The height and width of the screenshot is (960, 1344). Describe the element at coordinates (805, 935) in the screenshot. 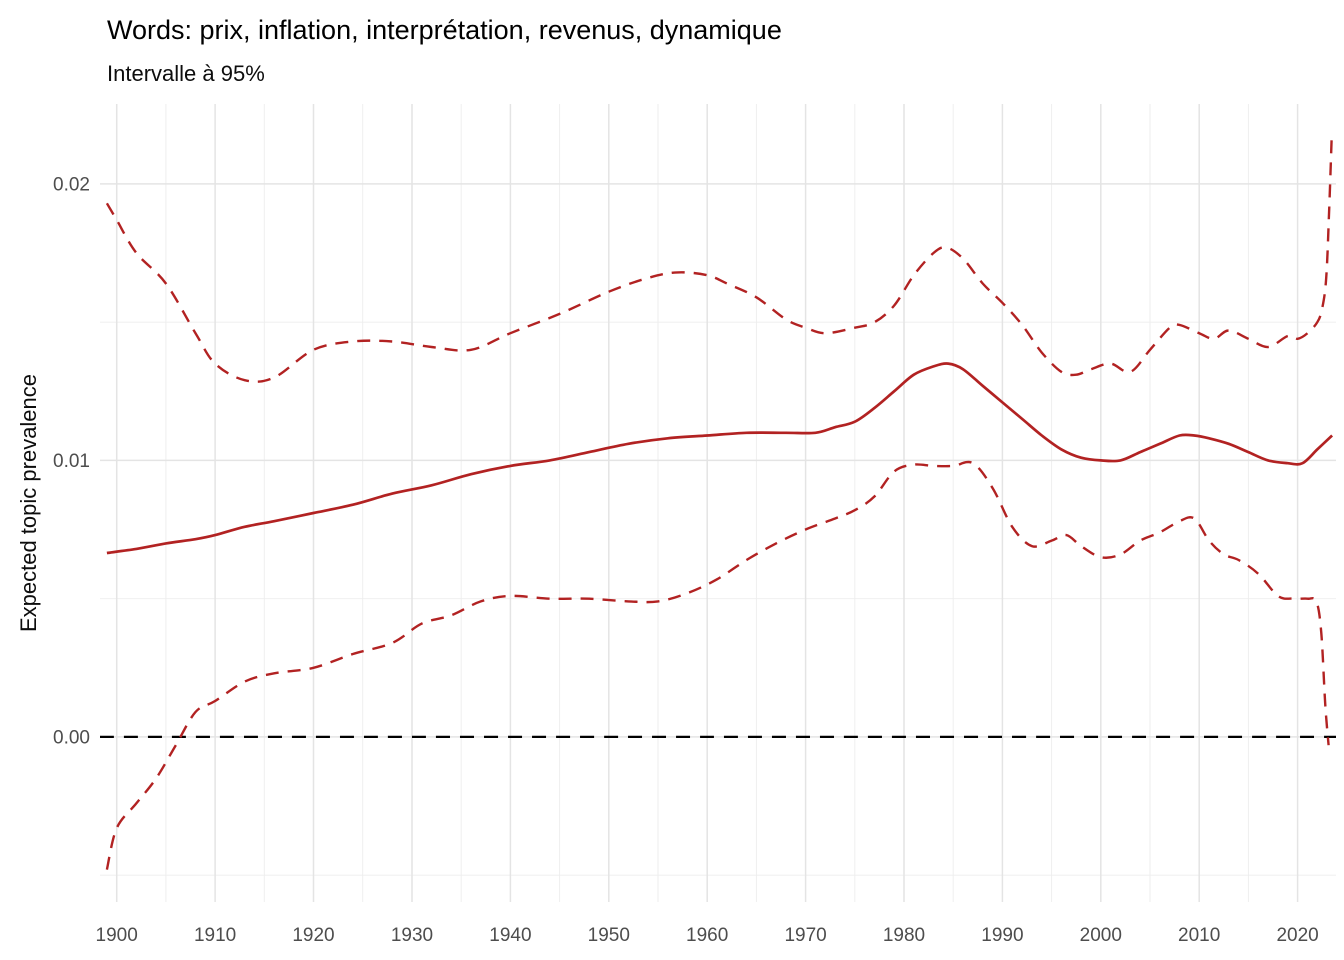

I see `x-tick-label: 1970` at that location.